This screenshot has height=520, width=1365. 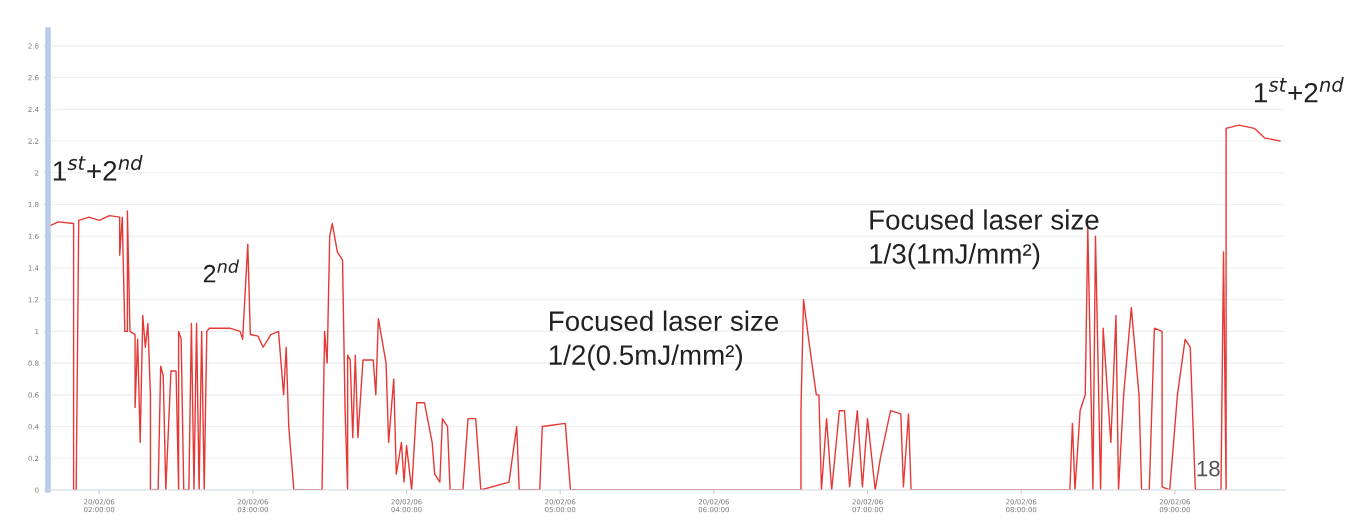 I want to click on annotation: 18, so click(x=1208, y=468).